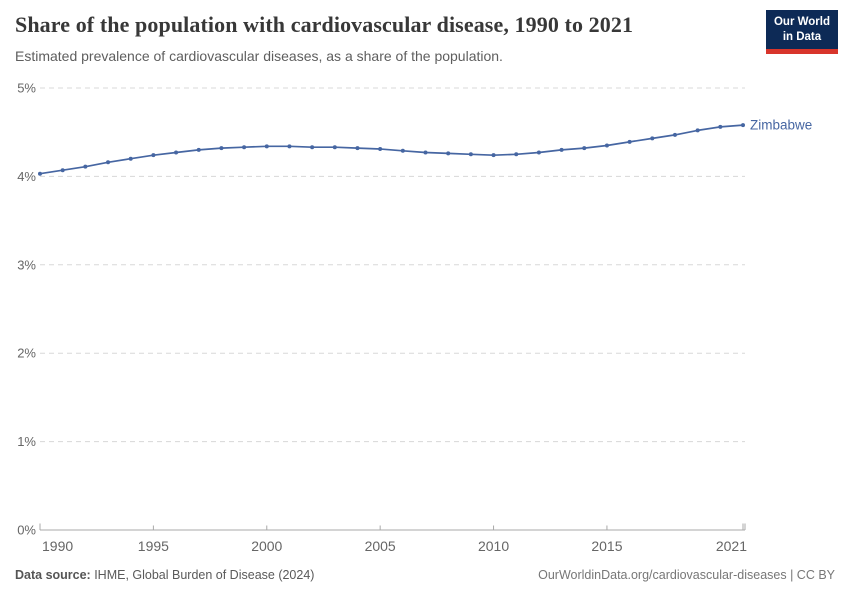 This screenshot has width=850, height=600. Describe the element at coordinates (26, 176) in the screenshot. I see `y-tick-label-4%: 4%` at that location.